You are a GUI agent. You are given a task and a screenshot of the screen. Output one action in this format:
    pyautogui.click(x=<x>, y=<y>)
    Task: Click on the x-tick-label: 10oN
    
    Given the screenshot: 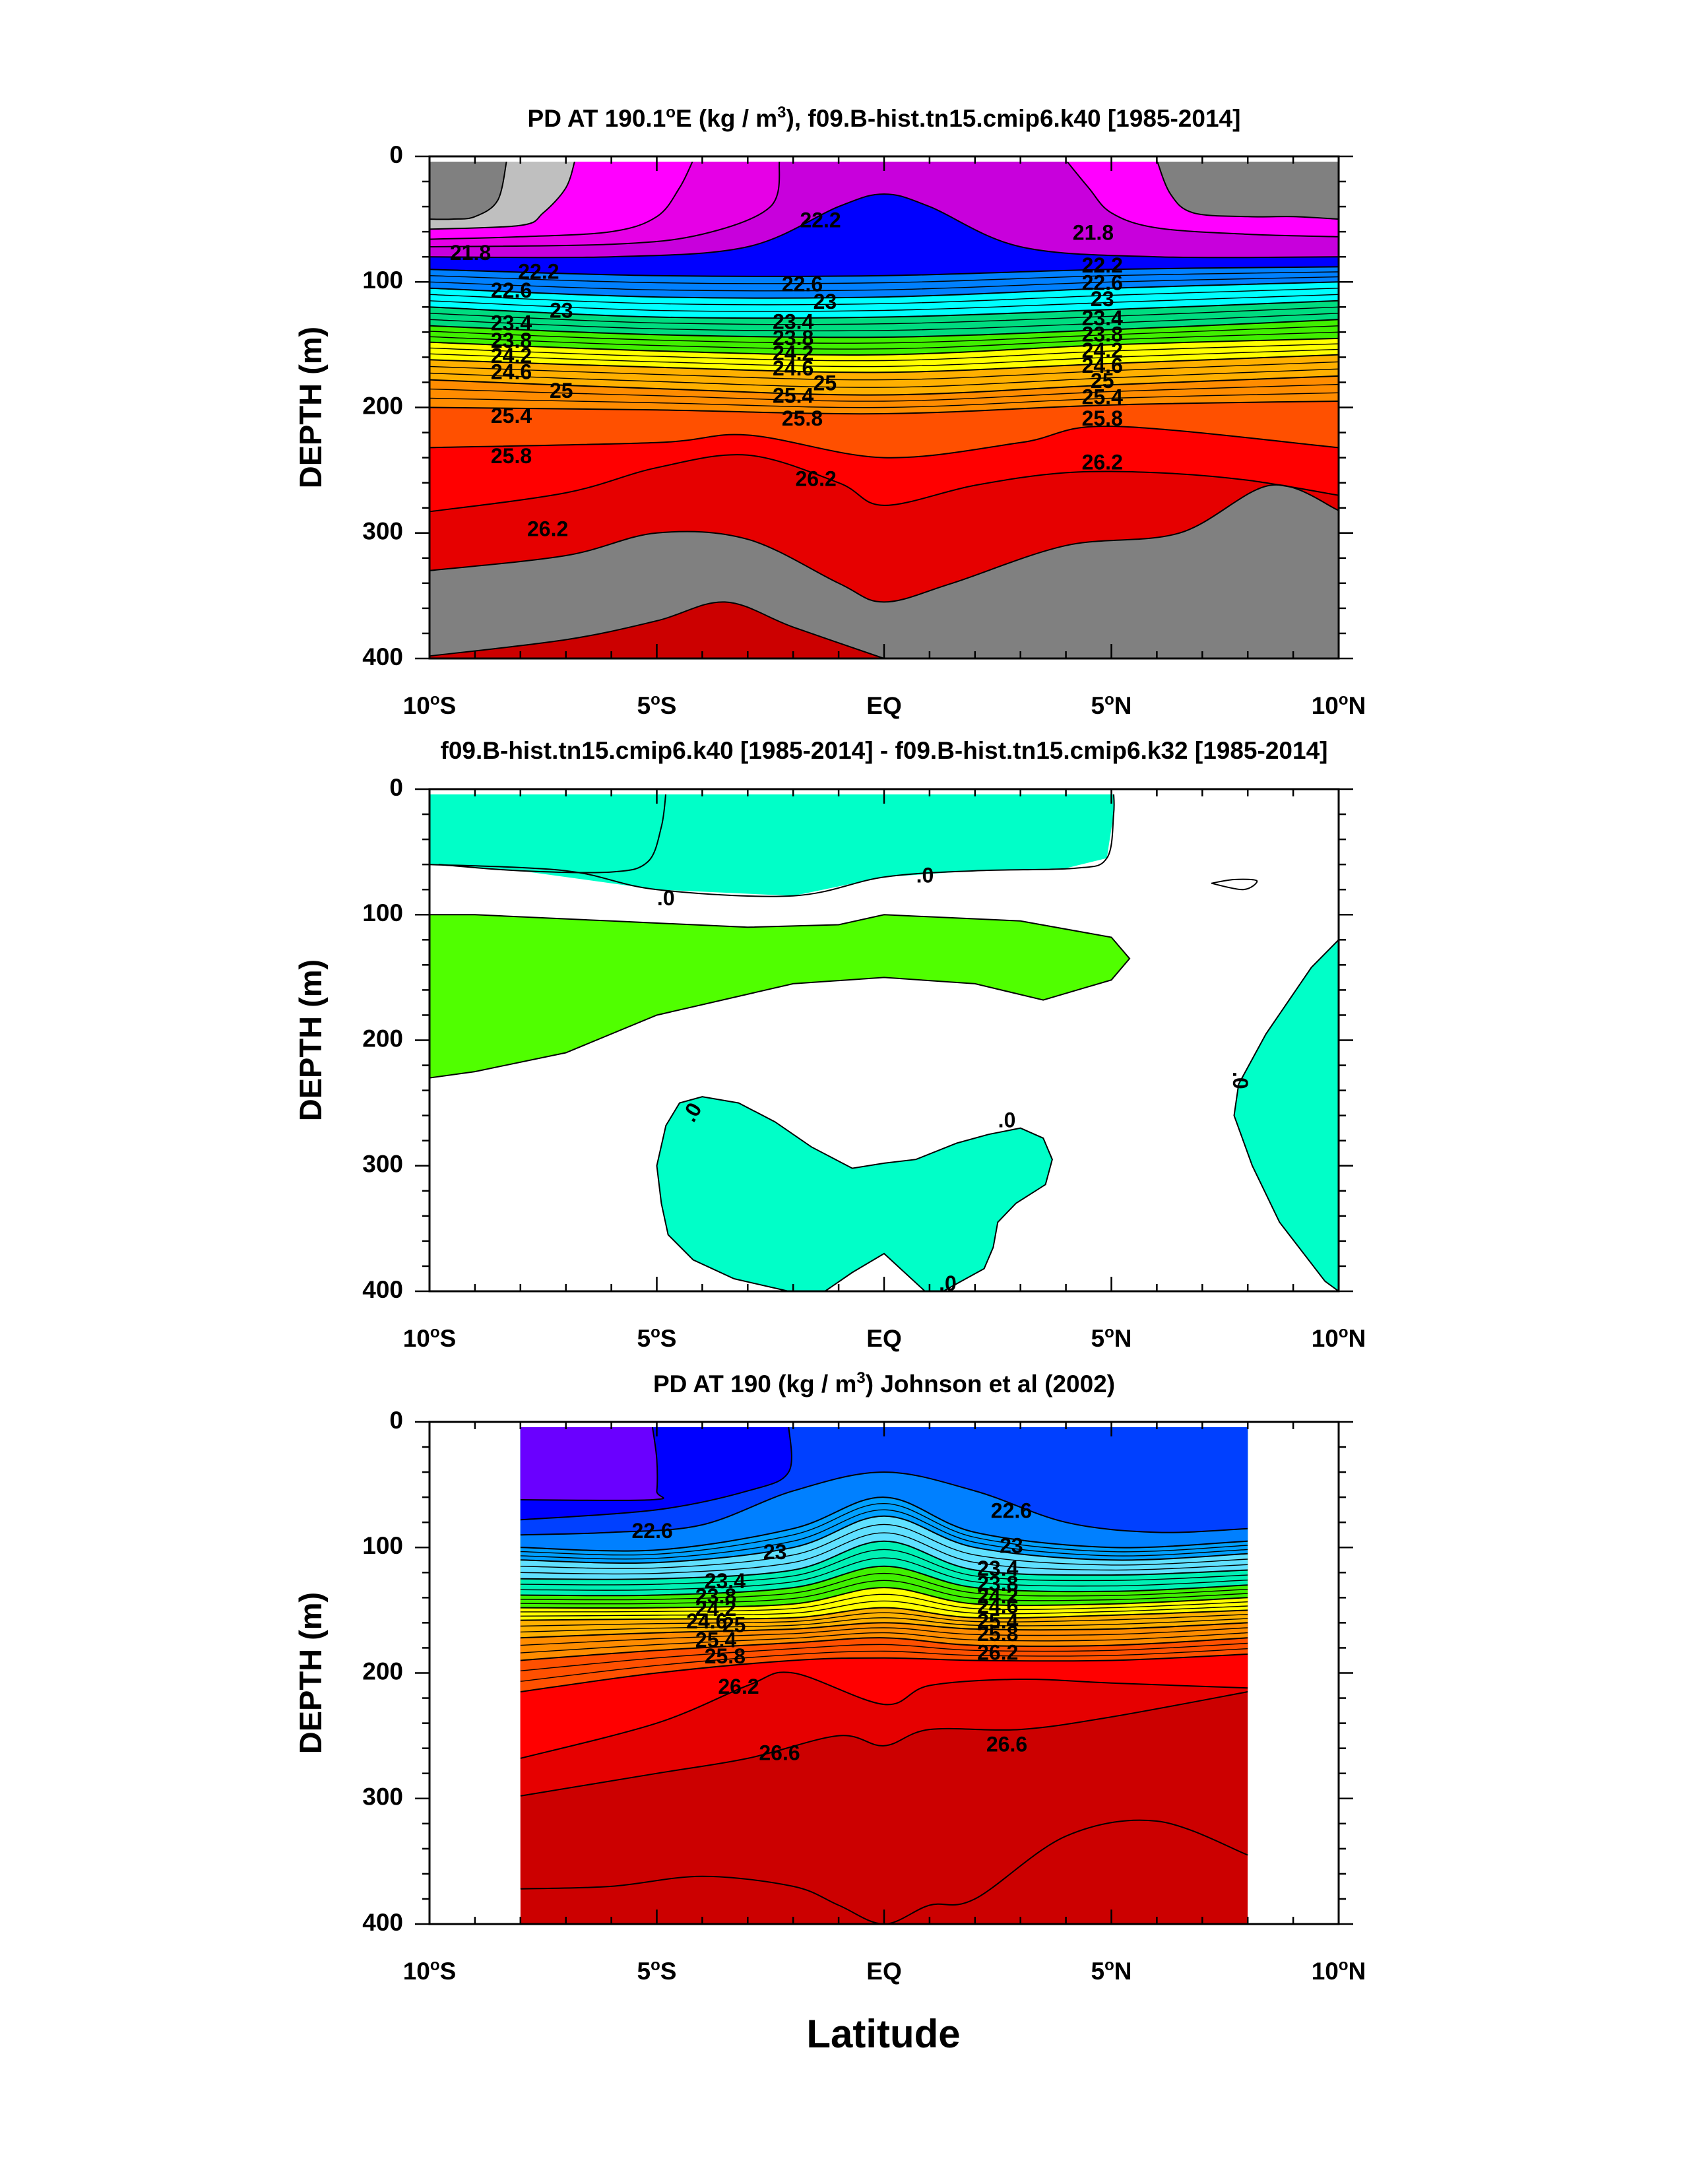 What is the action you would take?
    pyautogui.click(x=1339, y=705)
    